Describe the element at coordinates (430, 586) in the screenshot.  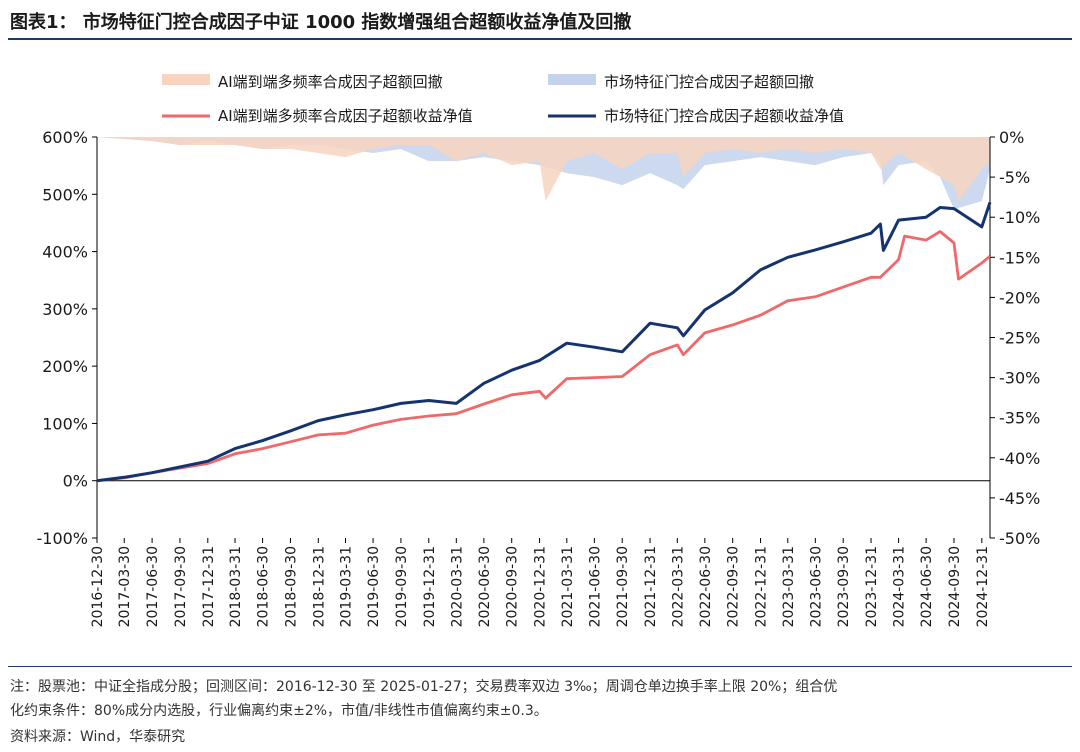
I see `x-tick-label: 2019-12-31` at that location.